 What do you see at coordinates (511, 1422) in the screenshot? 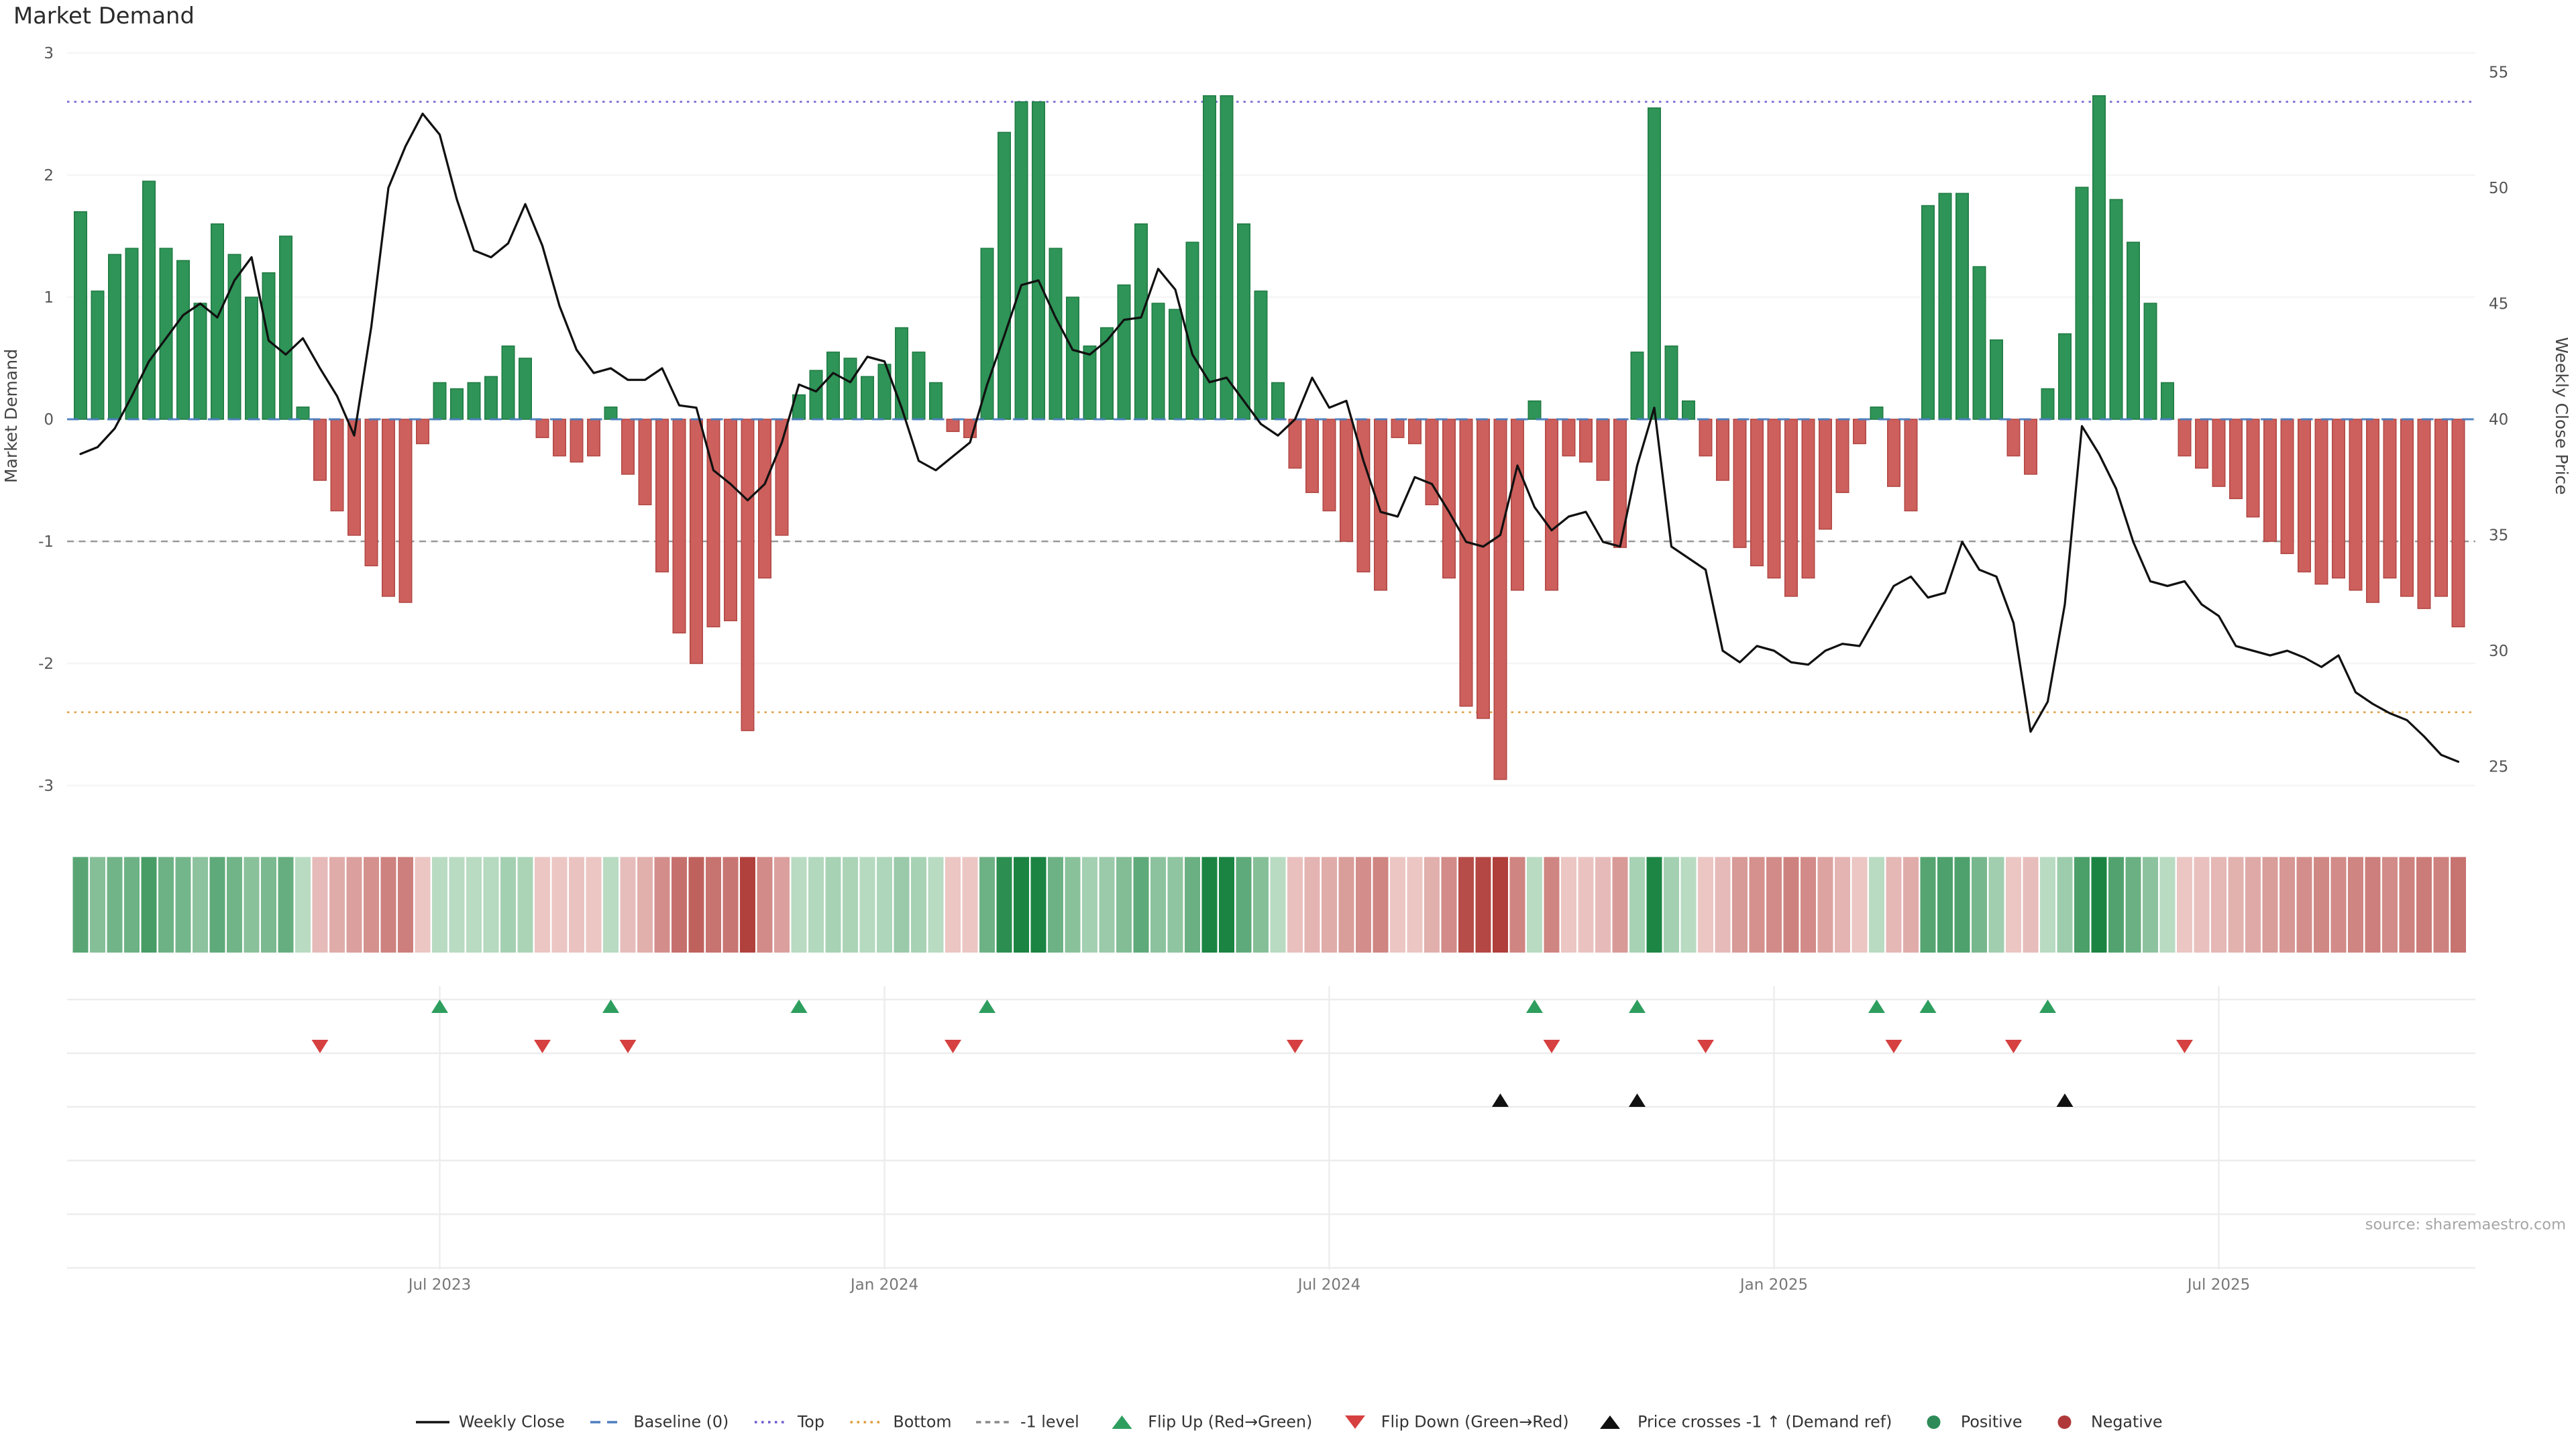
I see `legend-label: Weekly Close` at bounding box center [511, 1422].